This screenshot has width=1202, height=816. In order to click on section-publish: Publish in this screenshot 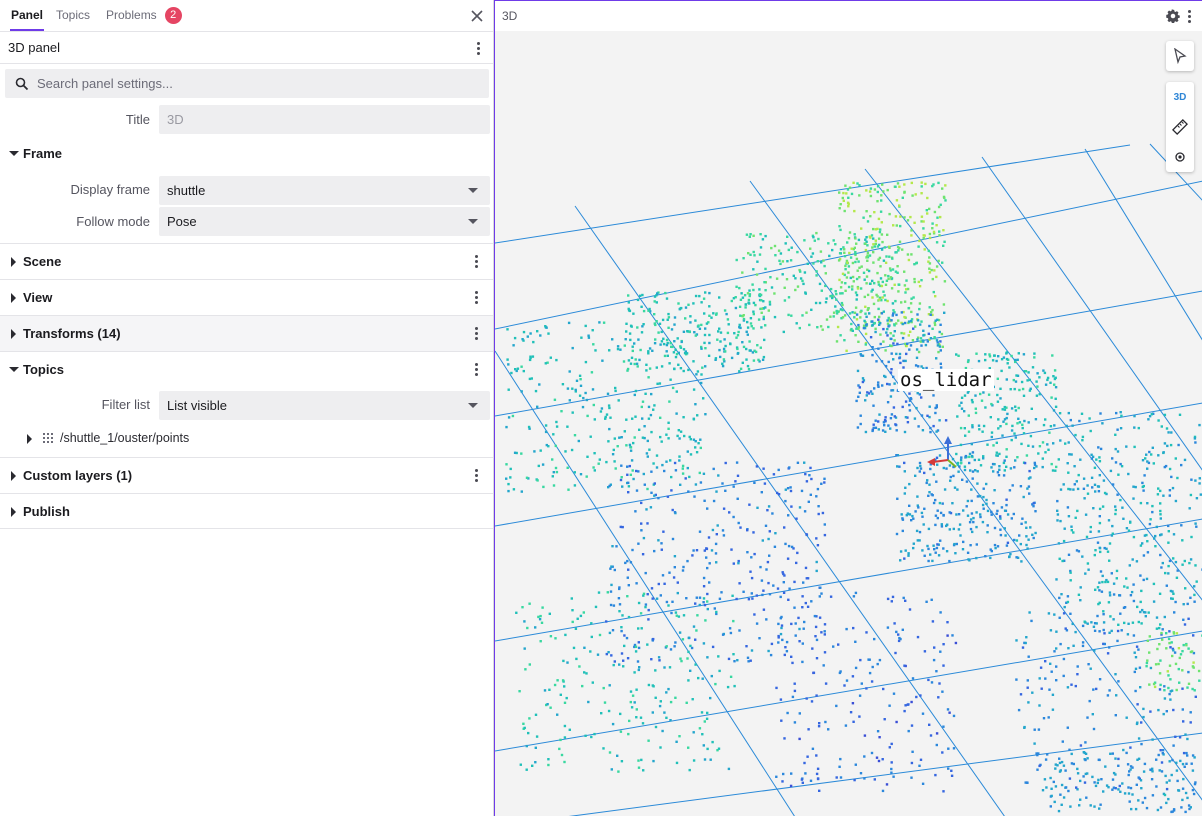, I will do `click(246, 511)`.